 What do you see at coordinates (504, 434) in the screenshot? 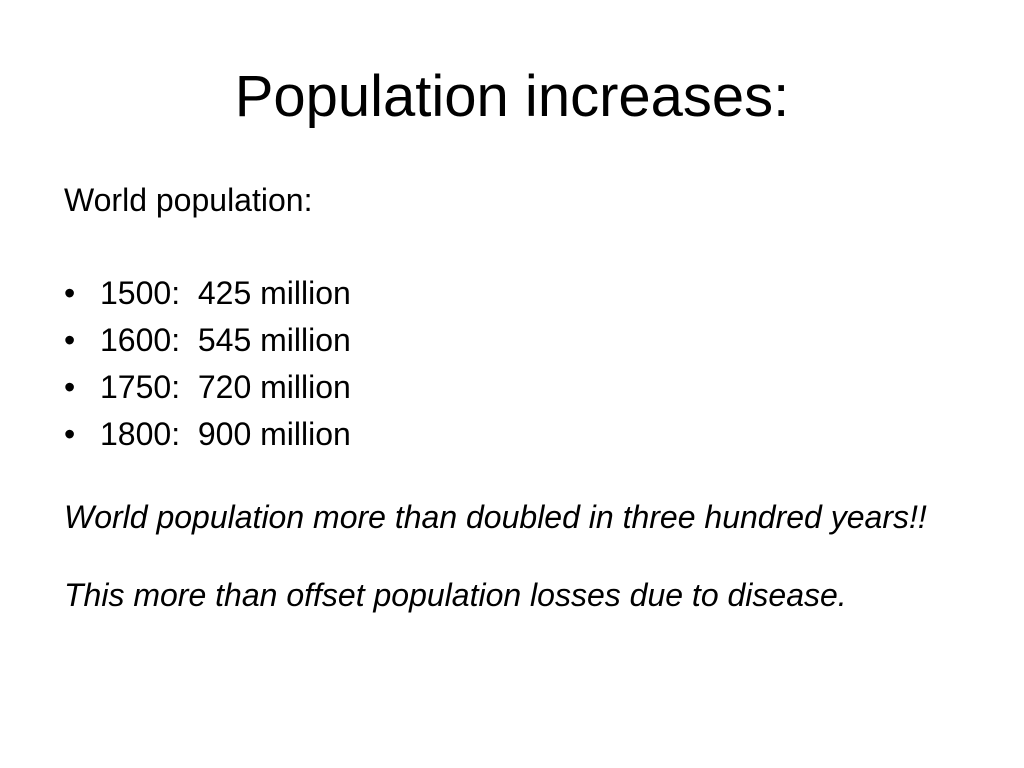
I see `list-item: • 1800: 900 million` at bounding box center [504, 434].